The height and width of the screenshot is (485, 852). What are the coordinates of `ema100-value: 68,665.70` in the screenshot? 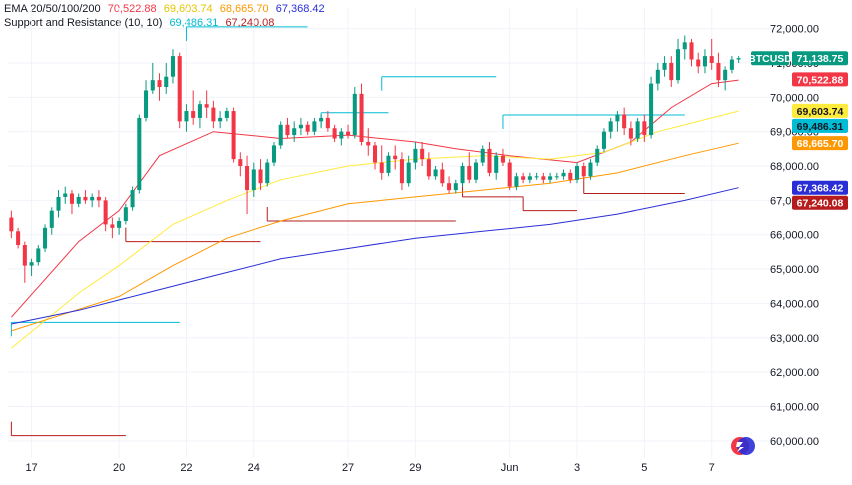 It's located at (244, 9).